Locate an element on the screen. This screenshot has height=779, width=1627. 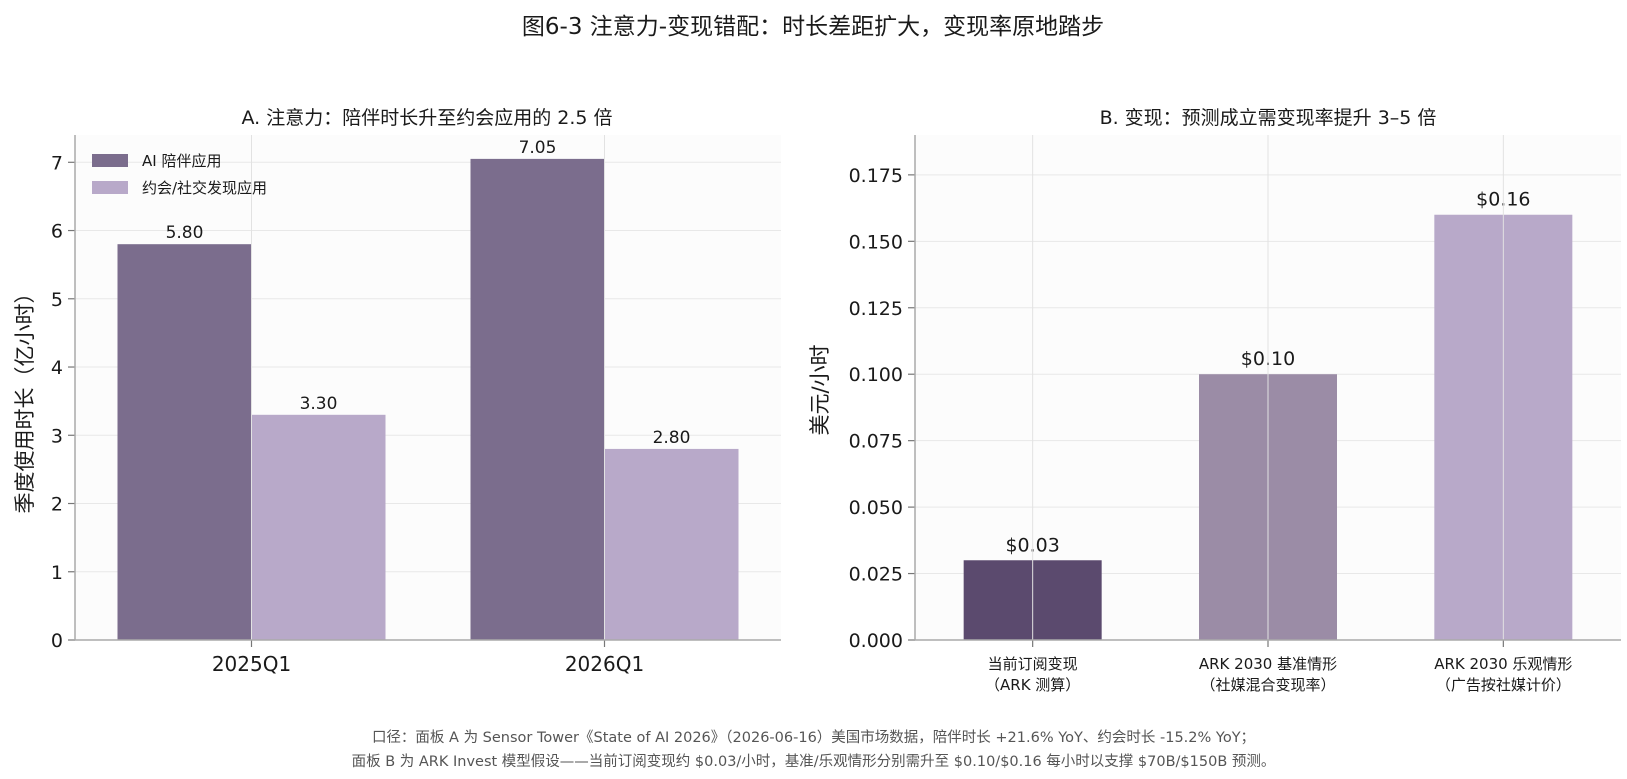
panel-a-y-tick-label: 2 is located at coordinates (57, 505).